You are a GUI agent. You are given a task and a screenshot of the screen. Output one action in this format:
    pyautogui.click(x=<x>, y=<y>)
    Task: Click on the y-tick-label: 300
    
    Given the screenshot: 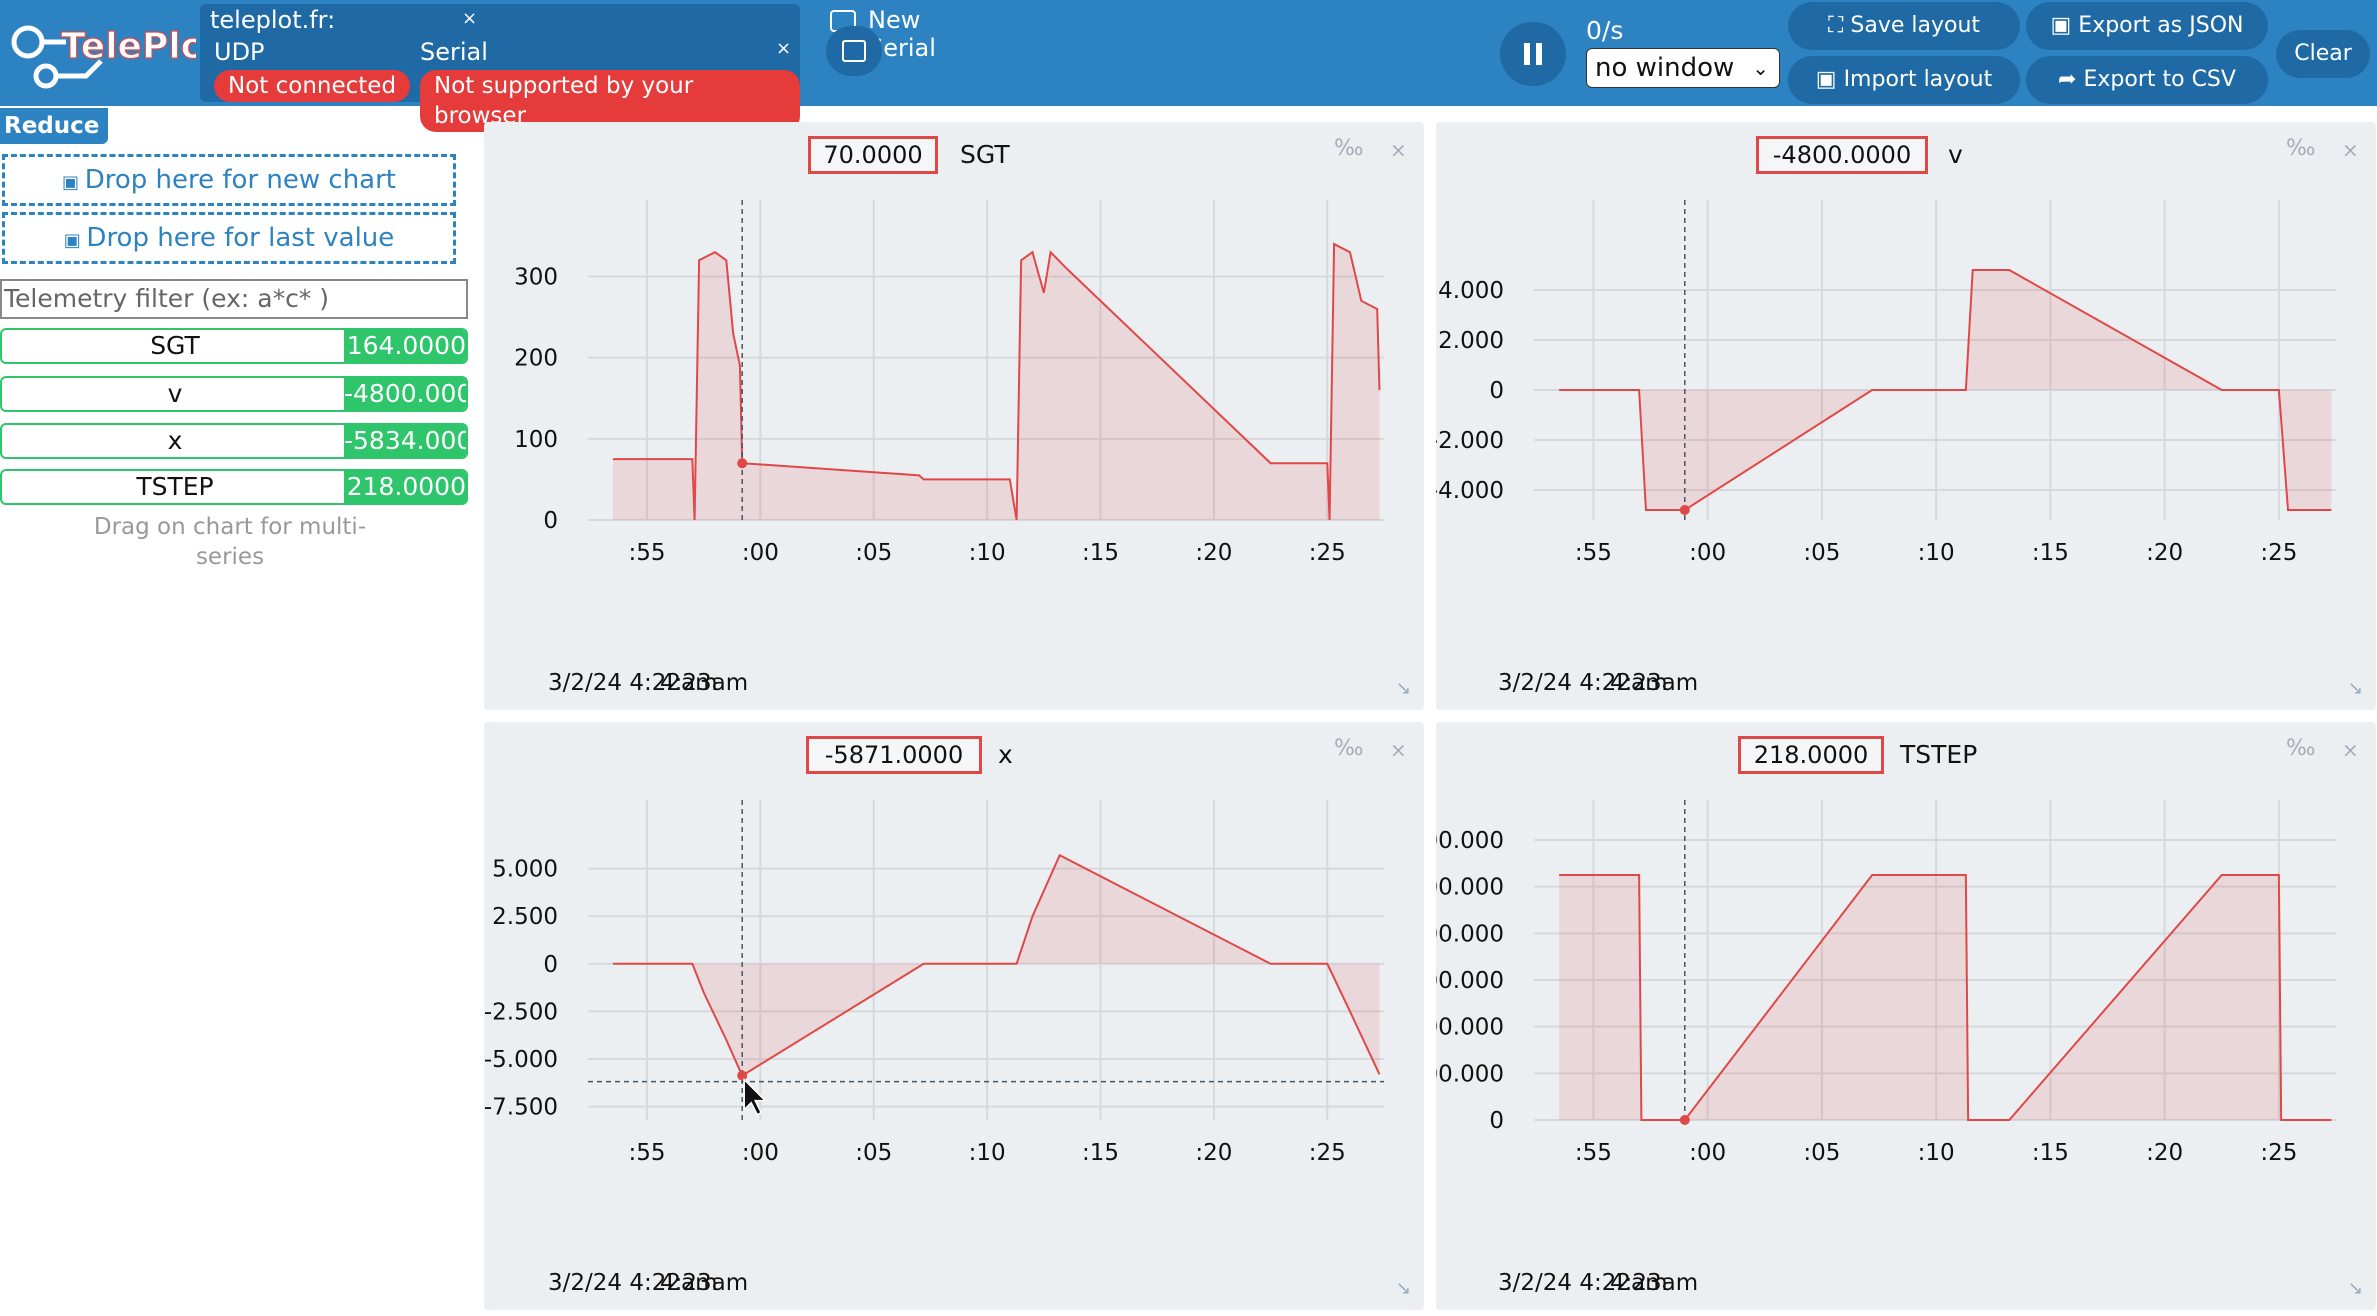 What is the action you would take?
    pyautogui.click(x=536, y=278)
    